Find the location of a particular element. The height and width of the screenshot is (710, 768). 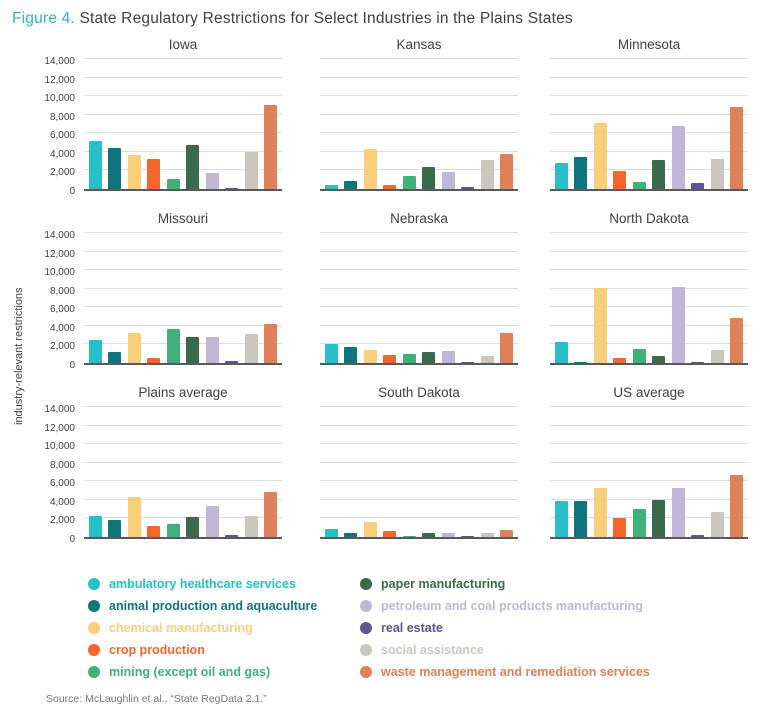

legend-label: ambulatory healthcare services is located at coordinates (202, 584).